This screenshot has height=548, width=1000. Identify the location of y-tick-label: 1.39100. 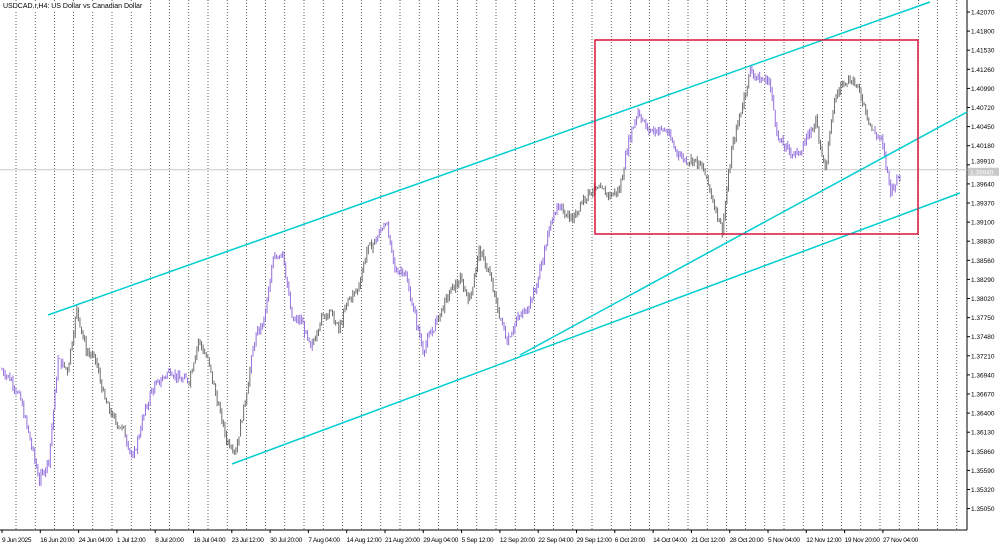
(983, 223).